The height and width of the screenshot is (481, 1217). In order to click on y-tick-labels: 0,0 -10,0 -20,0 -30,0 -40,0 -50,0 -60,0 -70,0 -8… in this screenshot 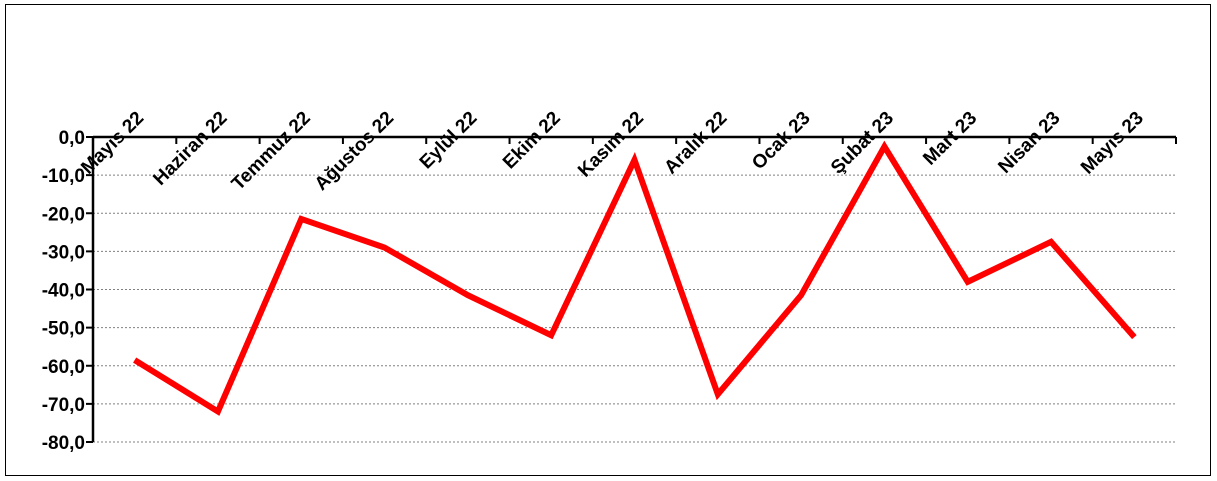, I will do `click(63, 291)`.